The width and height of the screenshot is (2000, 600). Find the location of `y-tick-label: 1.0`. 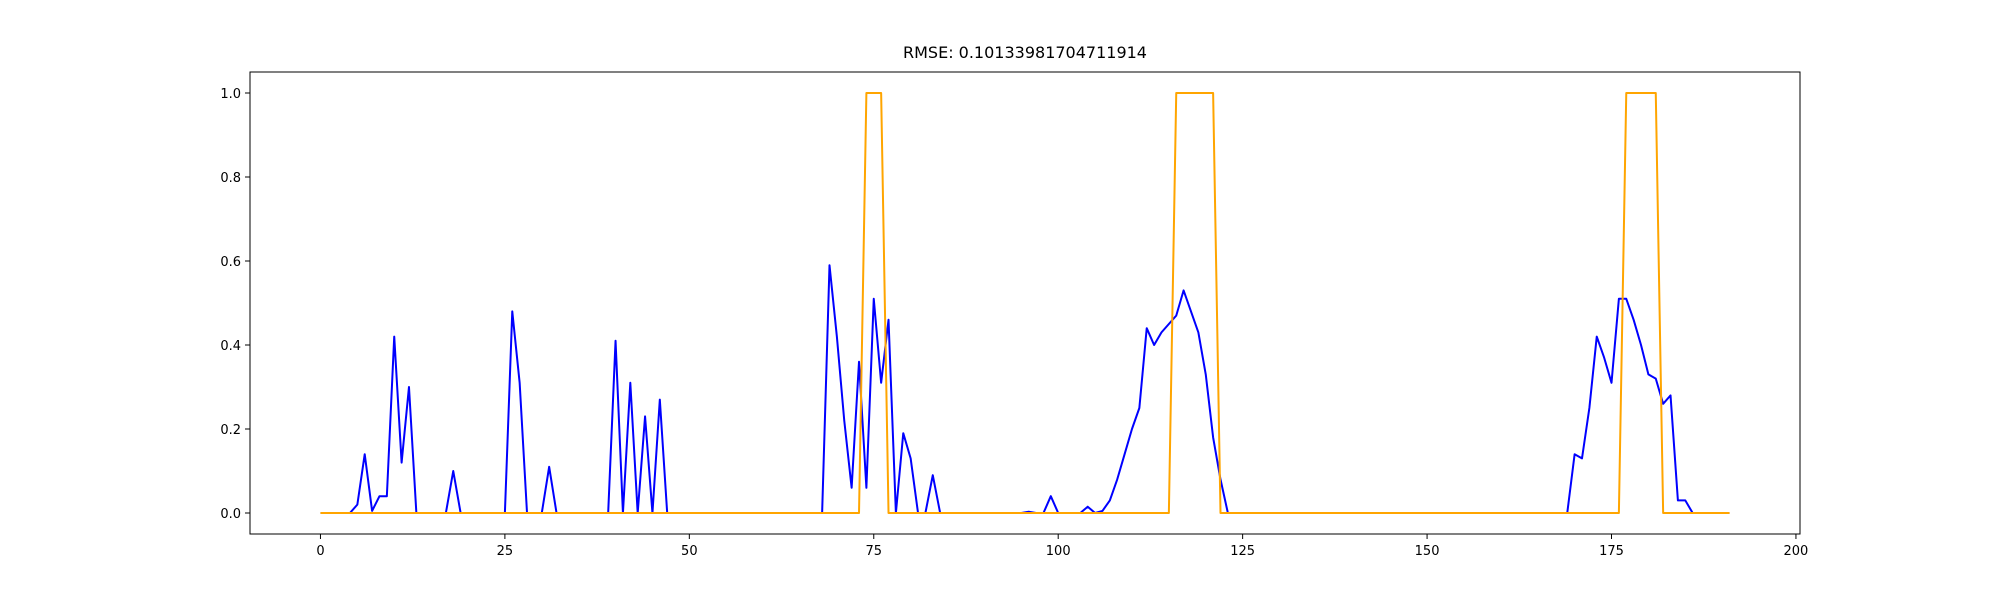

y-tick-label: 1.0 is located at coordinates (230, 94).